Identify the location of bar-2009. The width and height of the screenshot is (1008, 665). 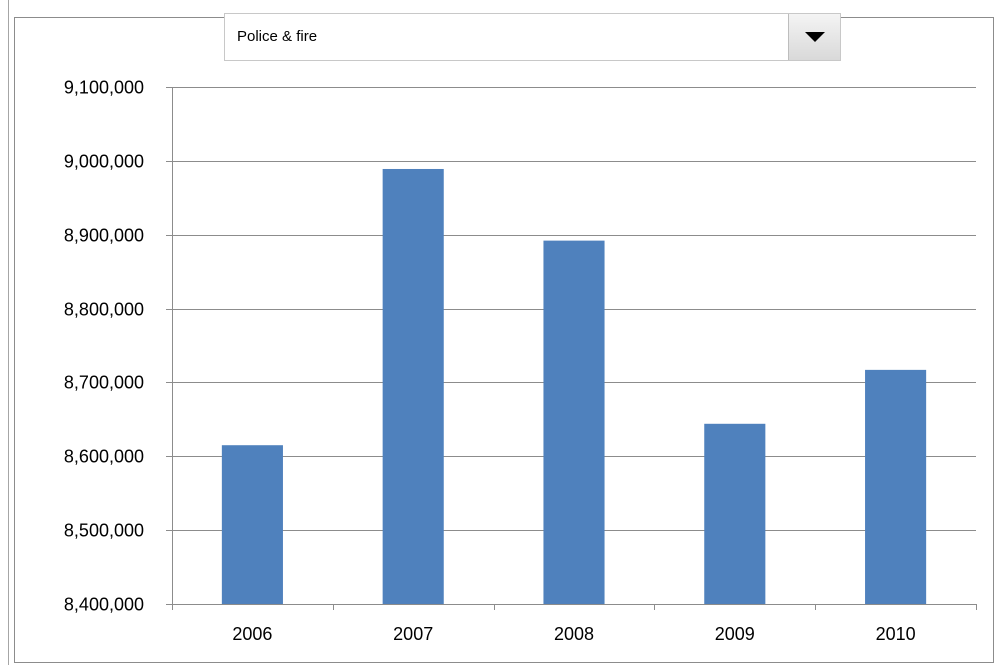
(735, 513).